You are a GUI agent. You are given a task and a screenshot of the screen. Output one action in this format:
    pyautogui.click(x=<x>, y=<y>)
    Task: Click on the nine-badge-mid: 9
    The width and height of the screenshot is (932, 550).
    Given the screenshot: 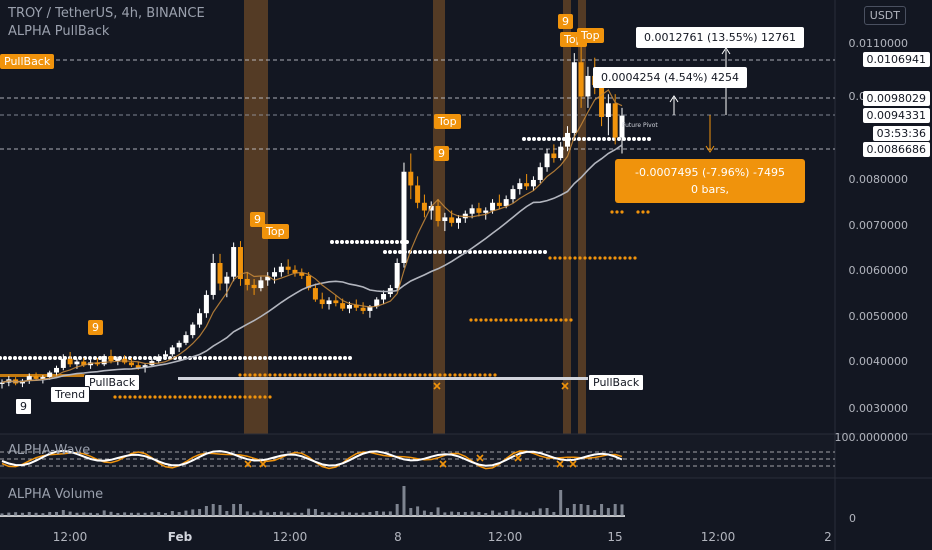 What is the action you would take?
    pyautogui.click(x=441, y=153)
    